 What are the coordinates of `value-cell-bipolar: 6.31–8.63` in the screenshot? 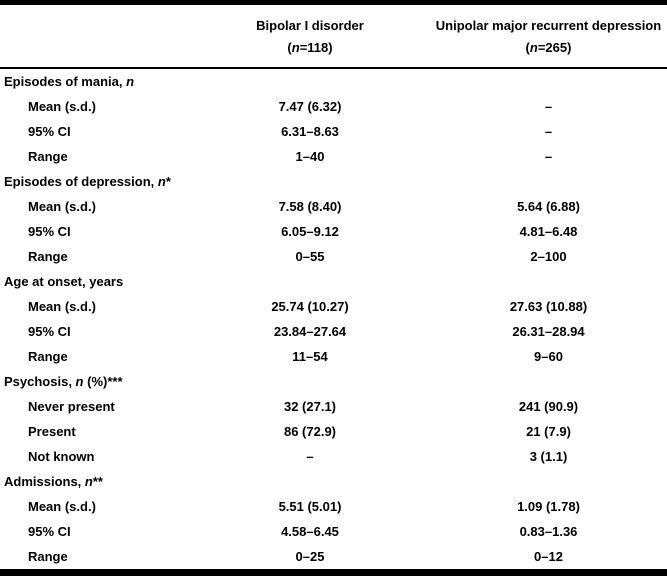 It's located at (310, 131).